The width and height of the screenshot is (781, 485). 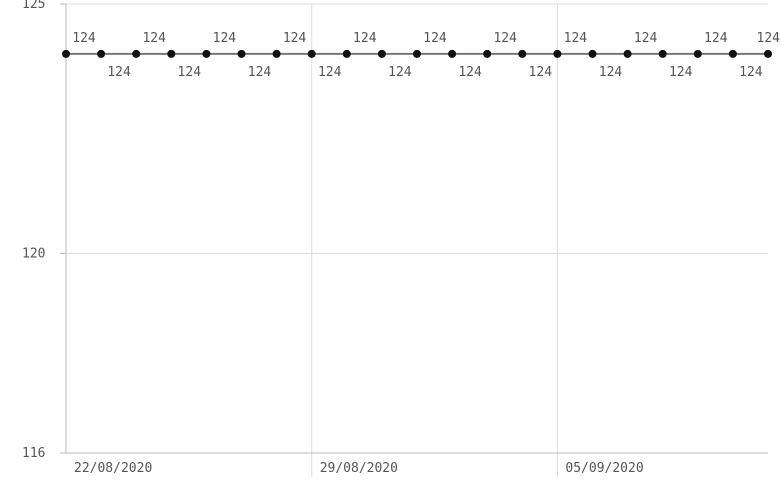 What do you see at coordinates (113, 468) in the screenshot?
I see `x-tick-label: 22/08/2020` at bounding box center [113, 468].